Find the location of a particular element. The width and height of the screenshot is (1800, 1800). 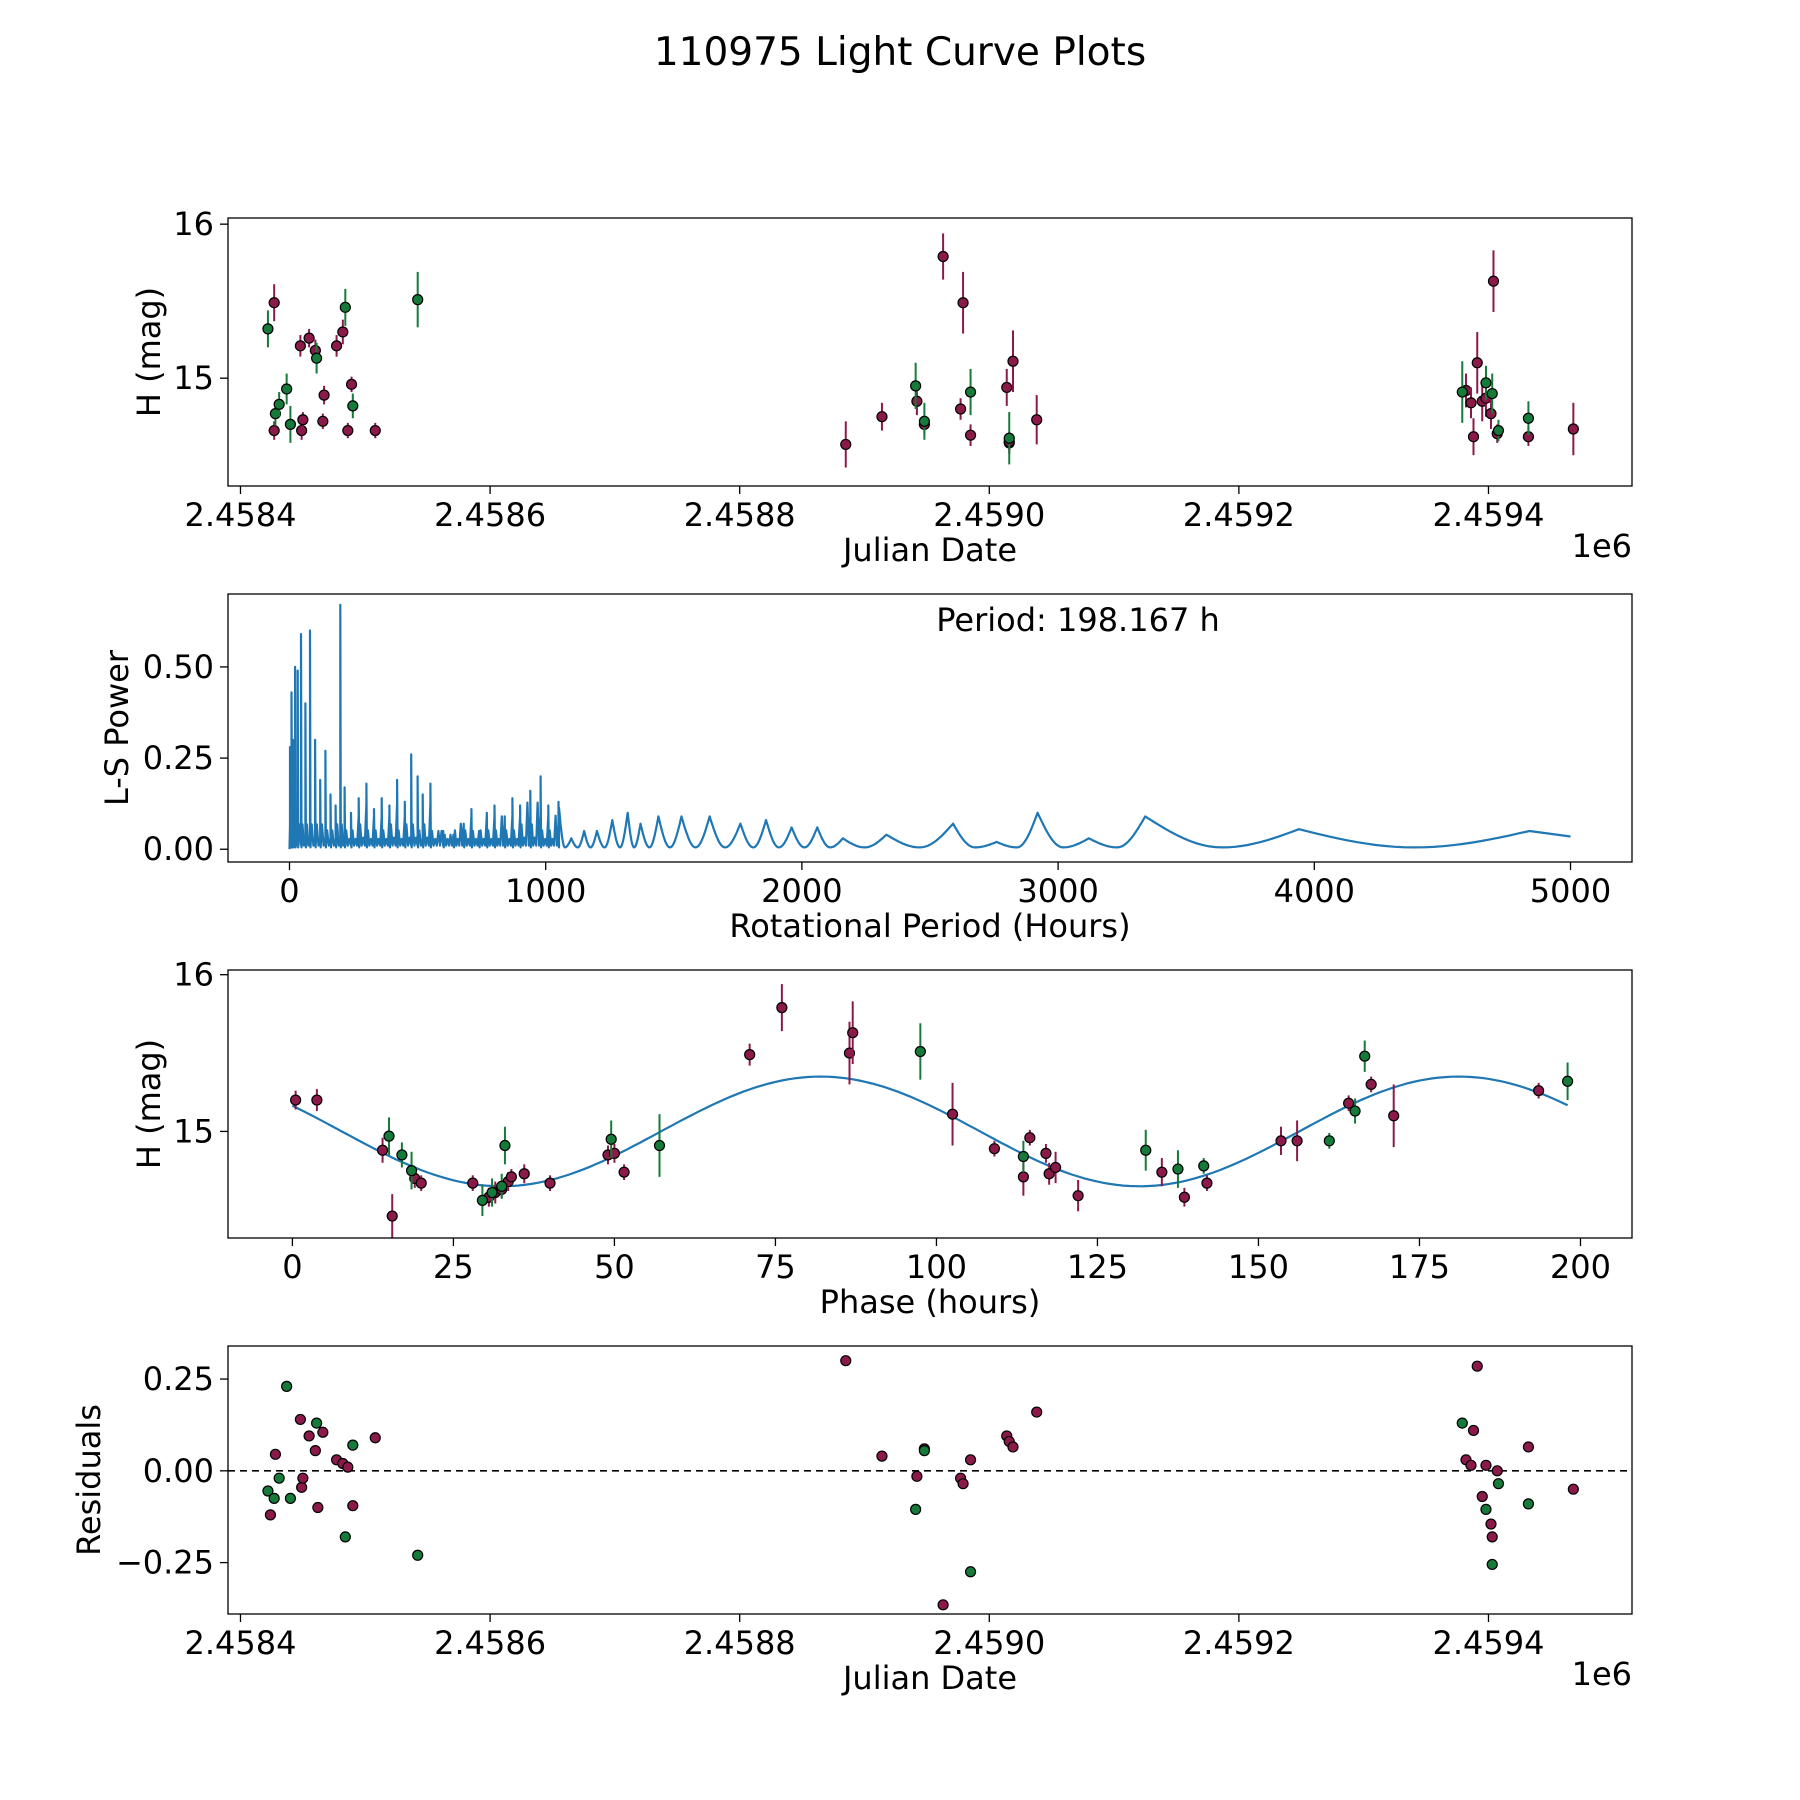

phased-xlabel: Phase (hours) is located at coordinates (930, 1302).